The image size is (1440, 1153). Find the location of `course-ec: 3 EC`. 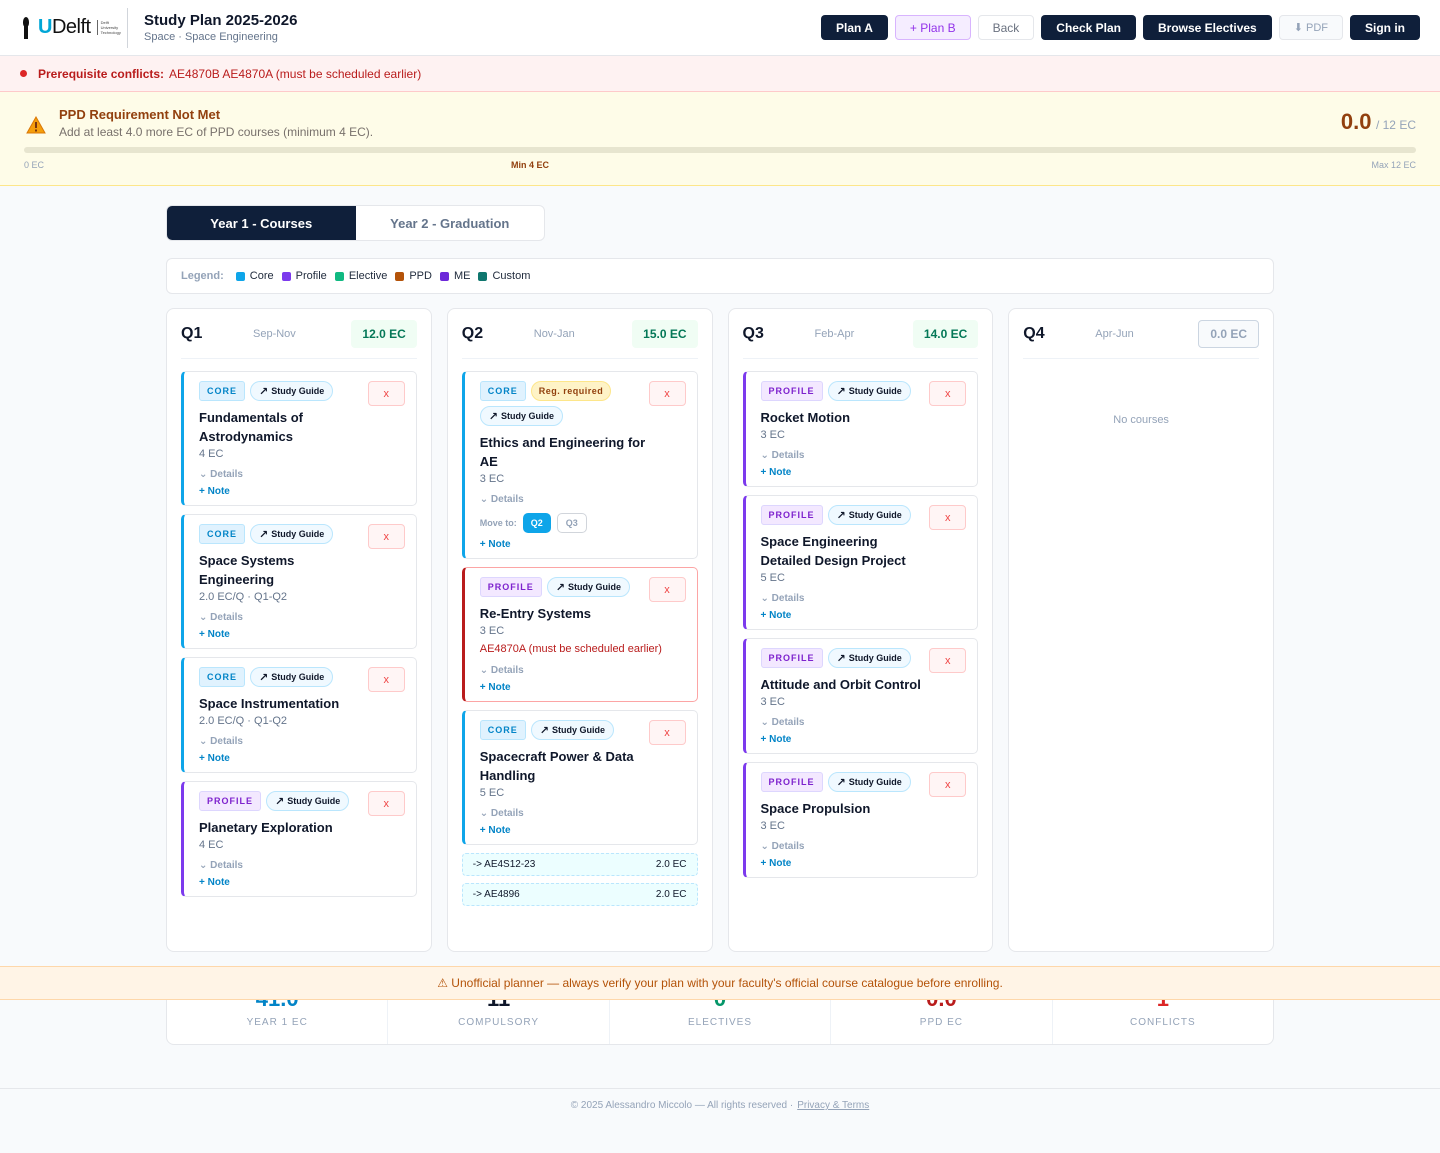

course-ec: 3 EC is located at coordinates (492, 631).